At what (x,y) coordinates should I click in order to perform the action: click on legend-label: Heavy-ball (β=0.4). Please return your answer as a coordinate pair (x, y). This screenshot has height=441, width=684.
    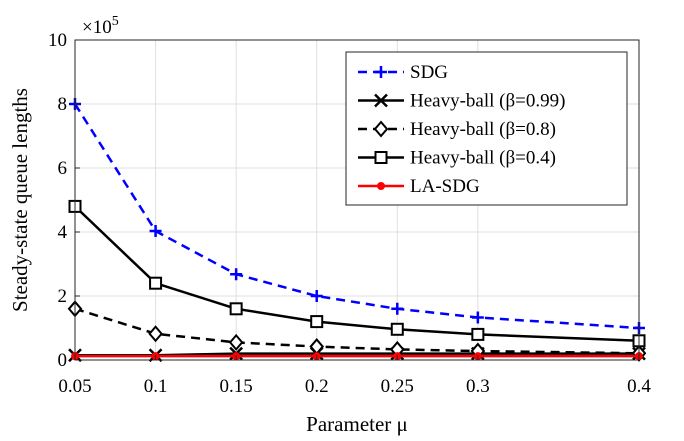
    Looking at the image, I should click on (483, 158).